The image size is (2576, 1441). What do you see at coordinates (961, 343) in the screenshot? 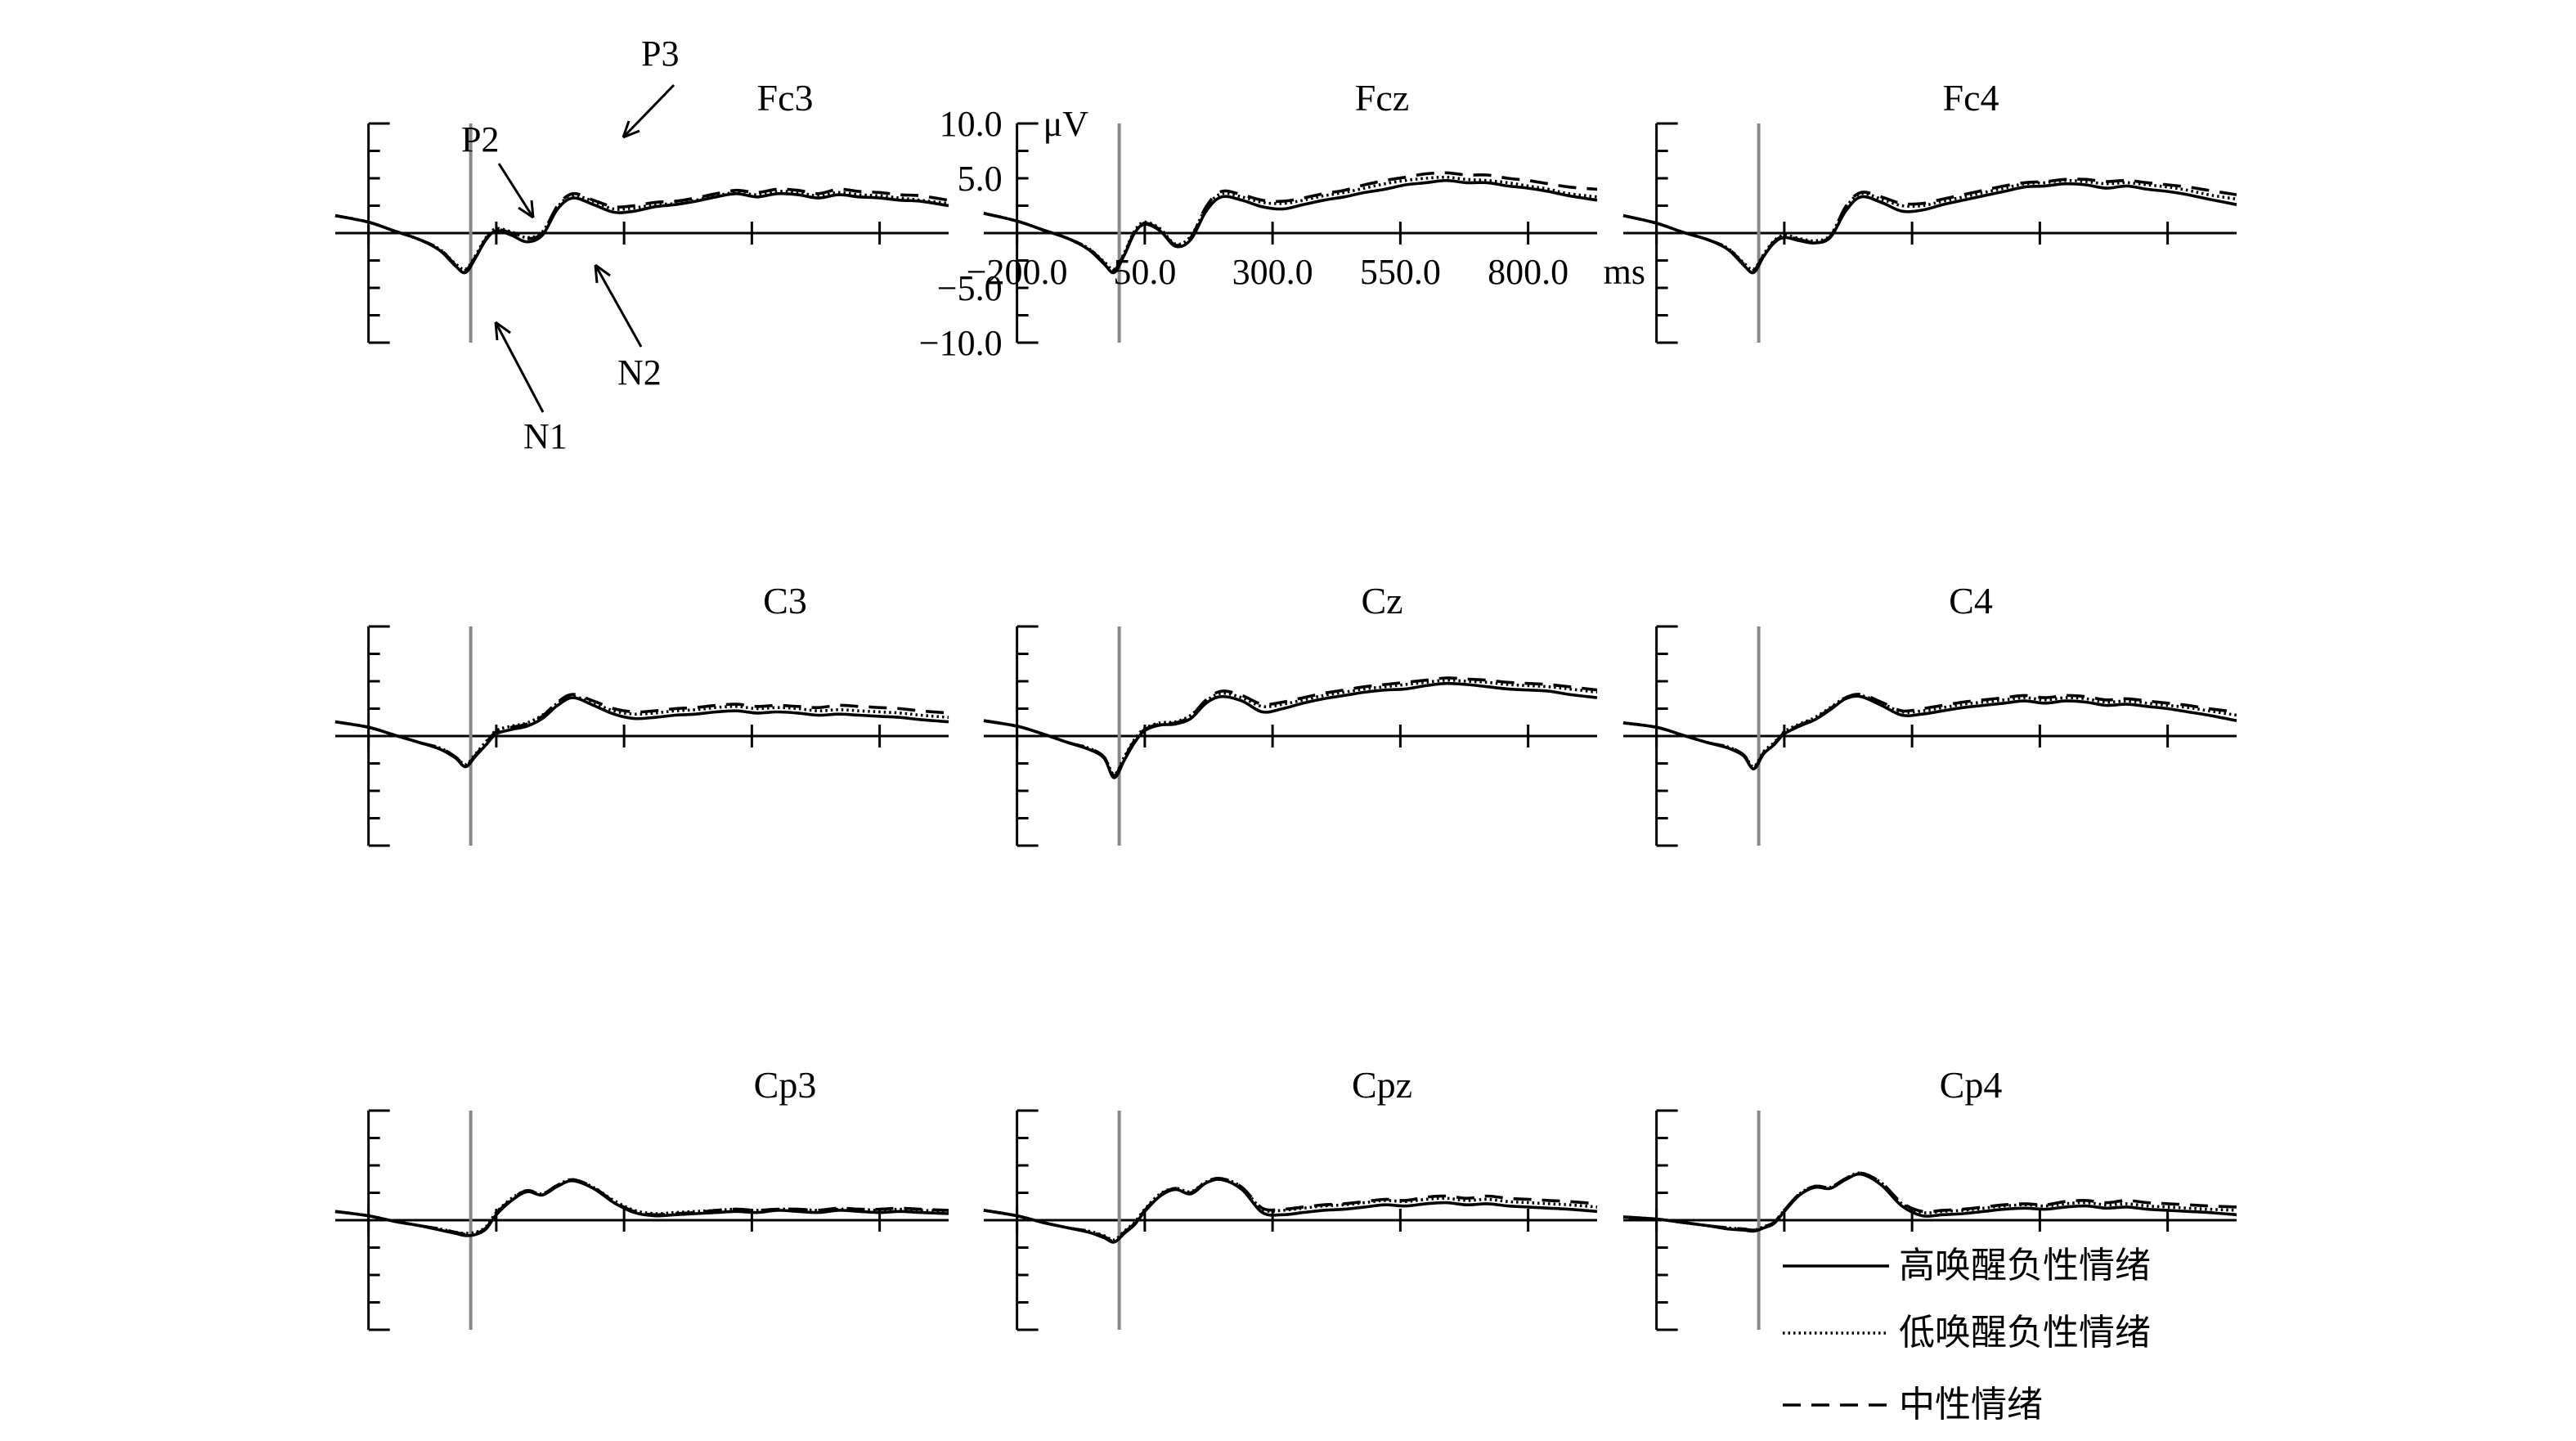
I see `y-tick-label: −10.0` at bounding box center [961, 343].